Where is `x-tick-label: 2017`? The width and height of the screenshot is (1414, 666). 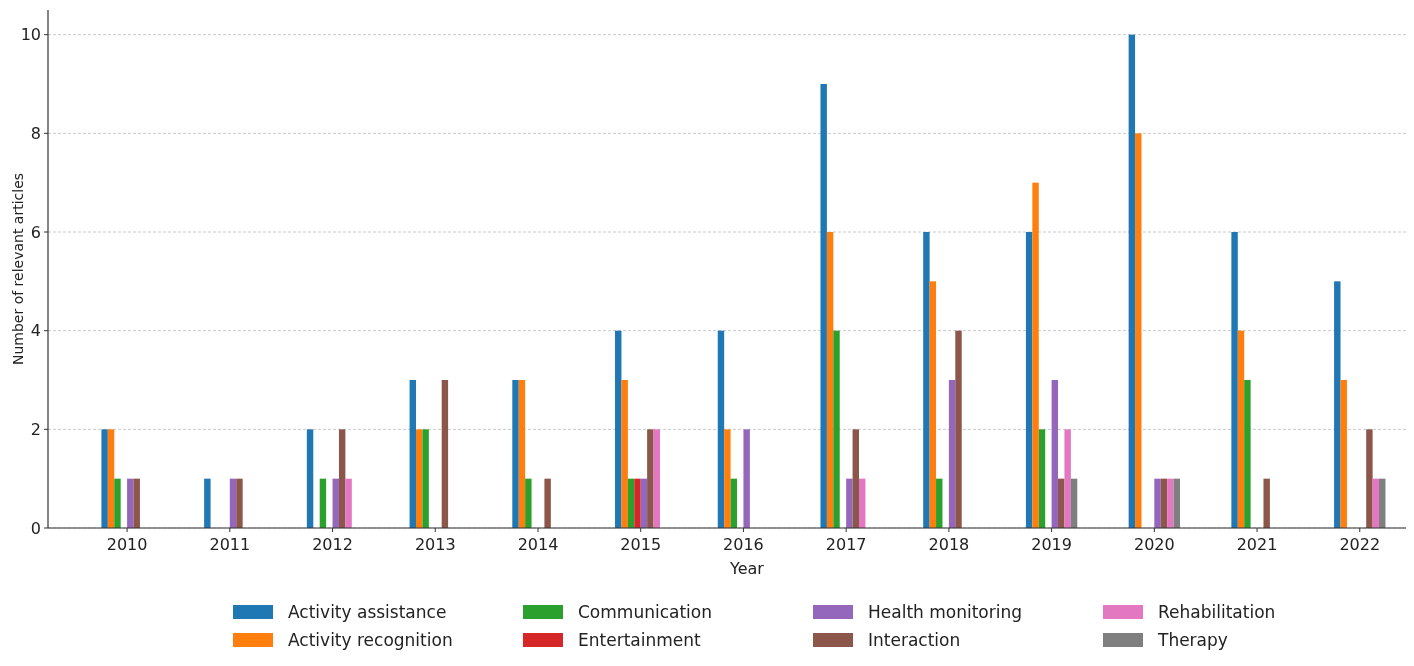
x-tick-label: 2017 is located at coordinates (846, 544).